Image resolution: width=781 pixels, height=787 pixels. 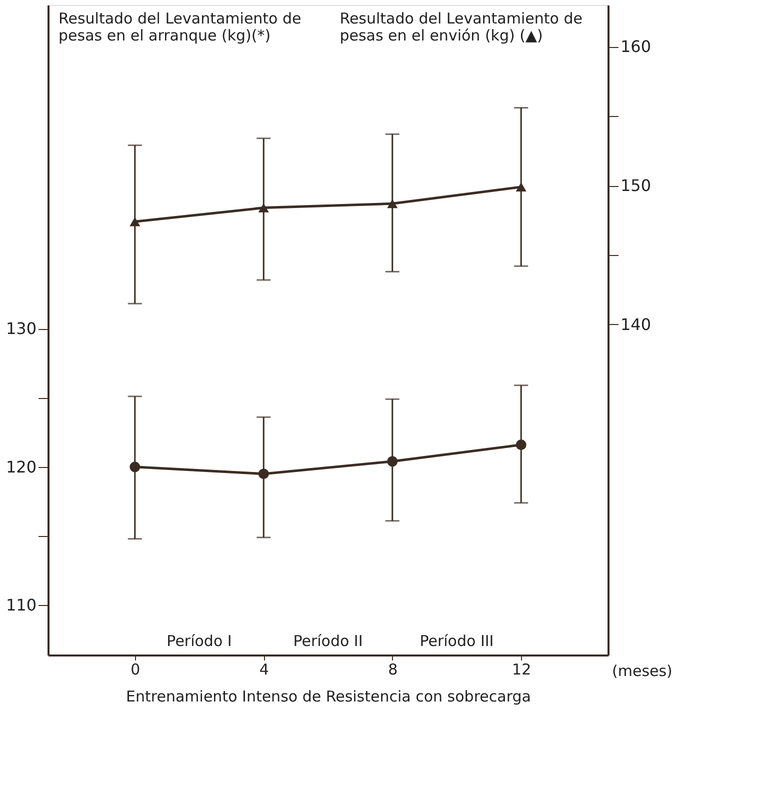 I want to click on x-tick-label: 8, so click(x=393, y=669).